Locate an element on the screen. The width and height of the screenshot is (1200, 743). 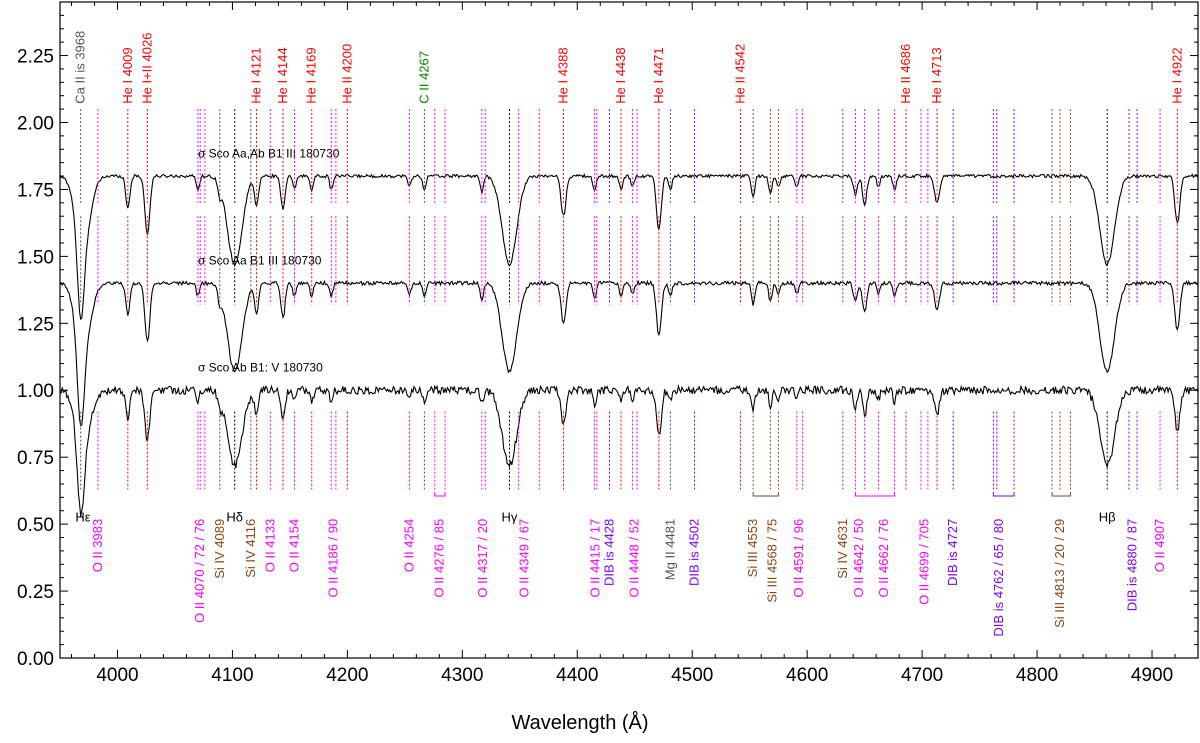
top-line-label-13: He I 4713 is located at coordinates (936, 75).